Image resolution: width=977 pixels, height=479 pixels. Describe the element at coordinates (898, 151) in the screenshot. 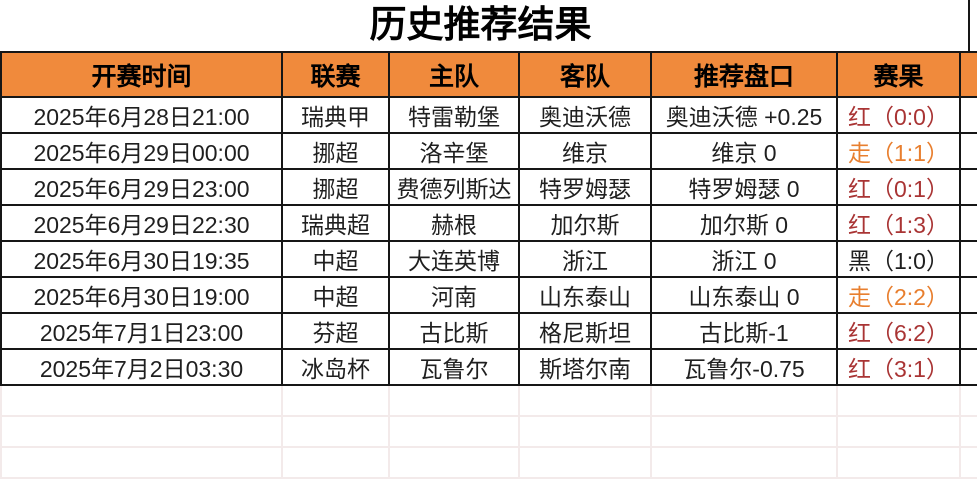

I see `cell-result: 走（1:1）` at that location.